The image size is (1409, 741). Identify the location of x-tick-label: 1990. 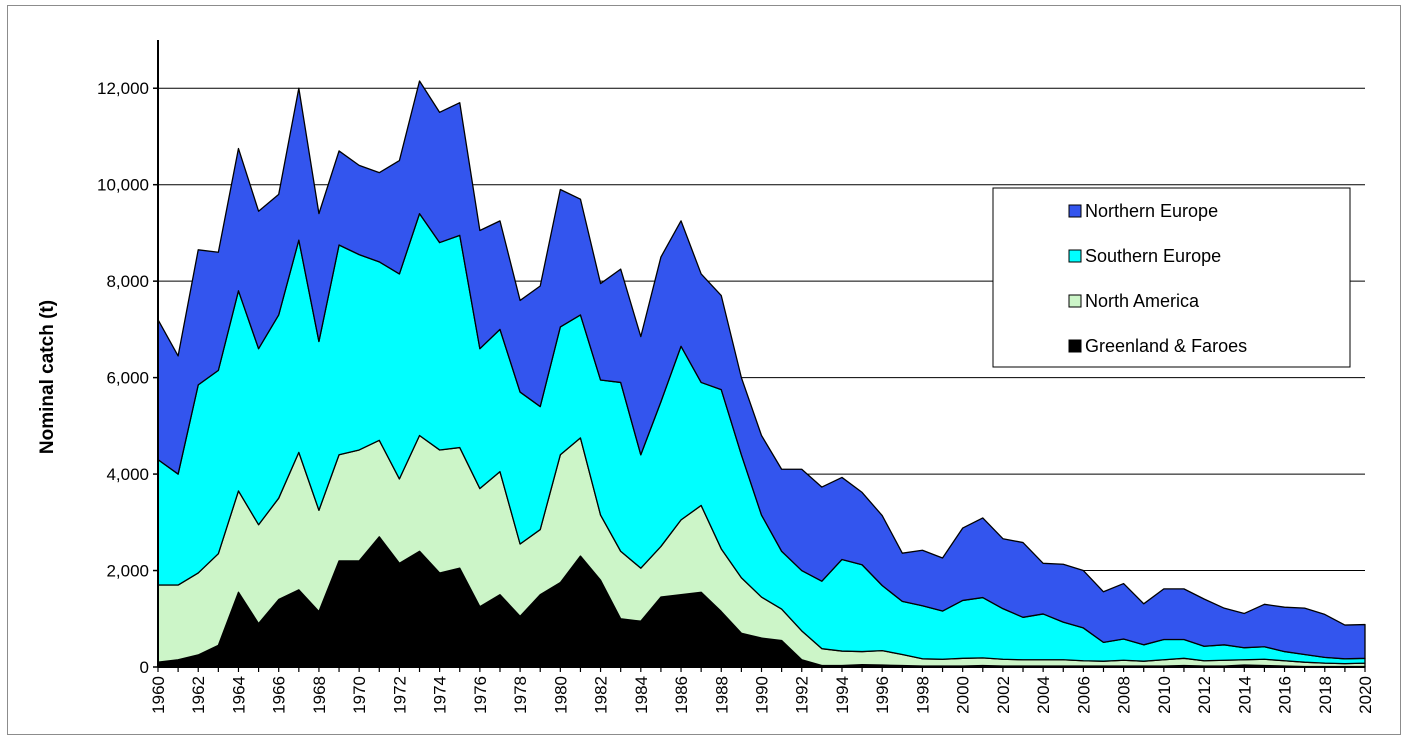
(762, 695).